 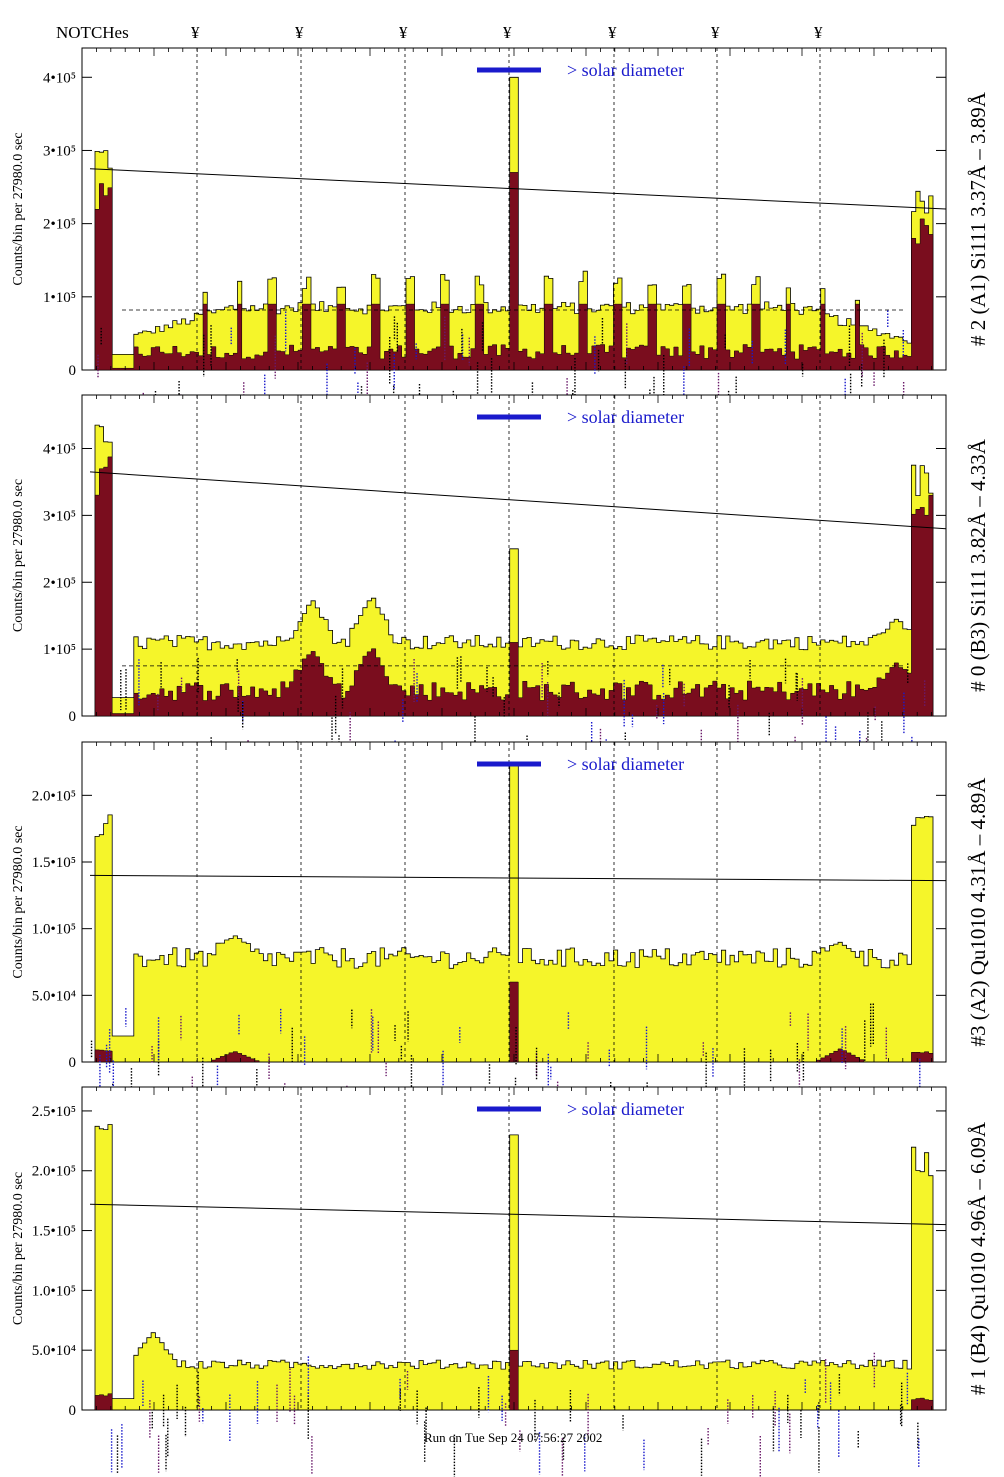 I want to click on panel-right-label: # 0 (B3) Si111 3.82Å – 4.33Å, so click(x=978, y=565).